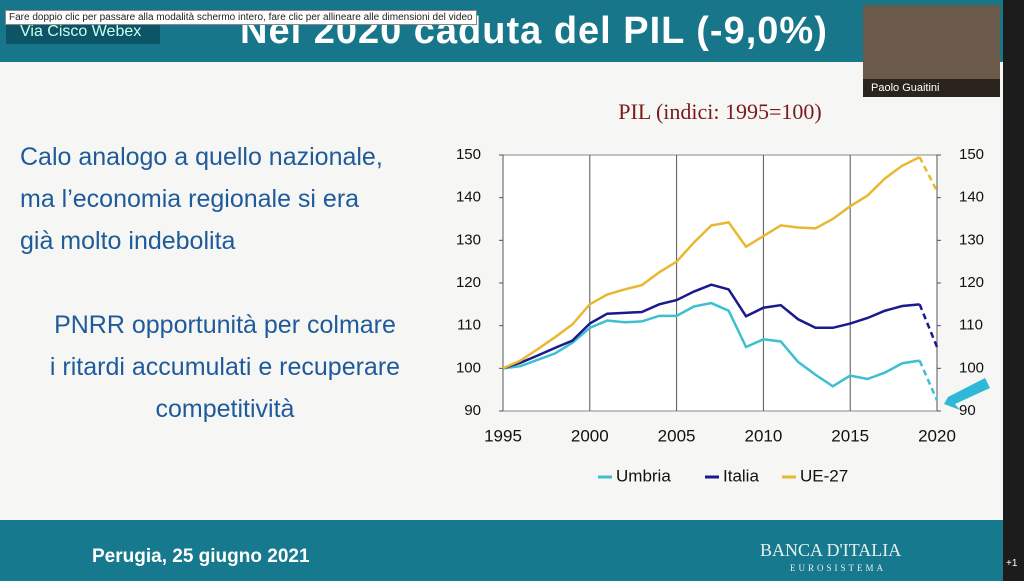  I want to click on footer-date: Perugia, 25 giugno 2021, so click(201, 556).